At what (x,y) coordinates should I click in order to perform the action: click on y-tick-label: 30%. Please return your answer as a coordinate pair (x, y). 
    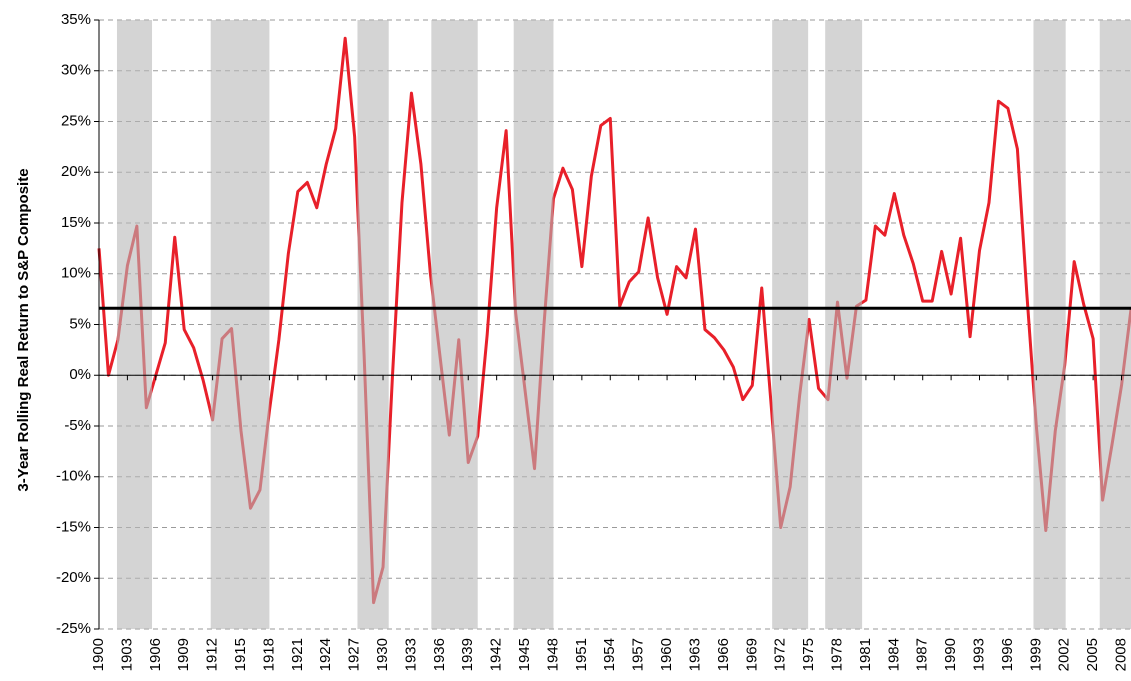
    Looking at the image, I should click on (76, 70).